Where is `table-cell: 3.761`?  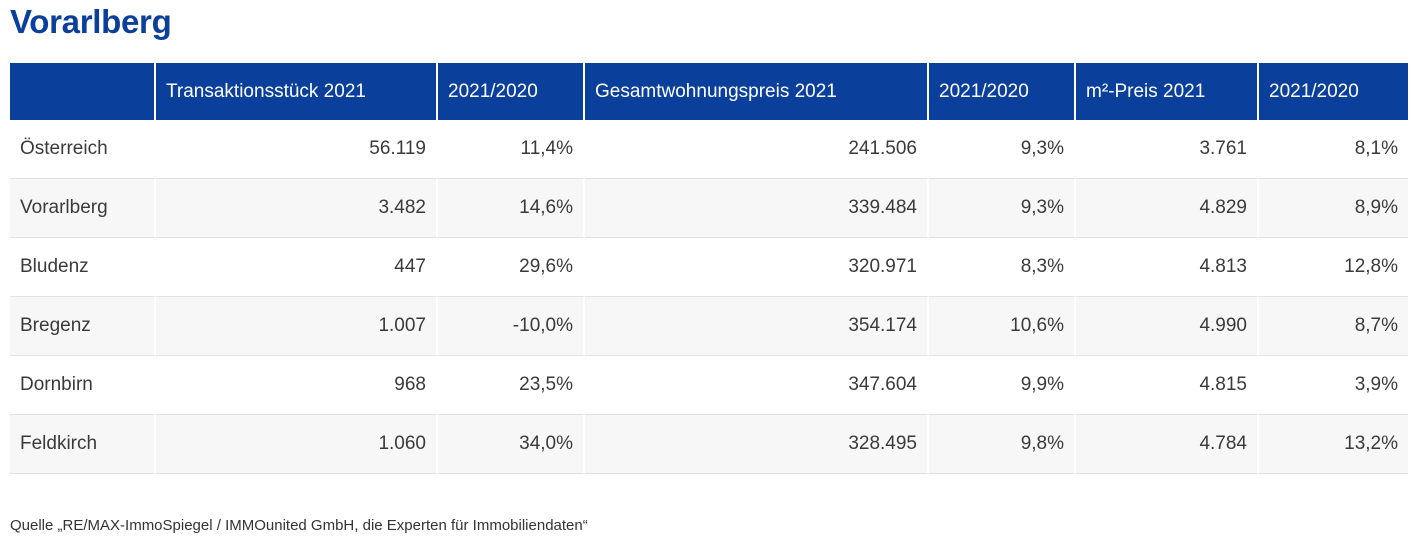 table-cell: 3.761 is located at coordinates (1167, 149).